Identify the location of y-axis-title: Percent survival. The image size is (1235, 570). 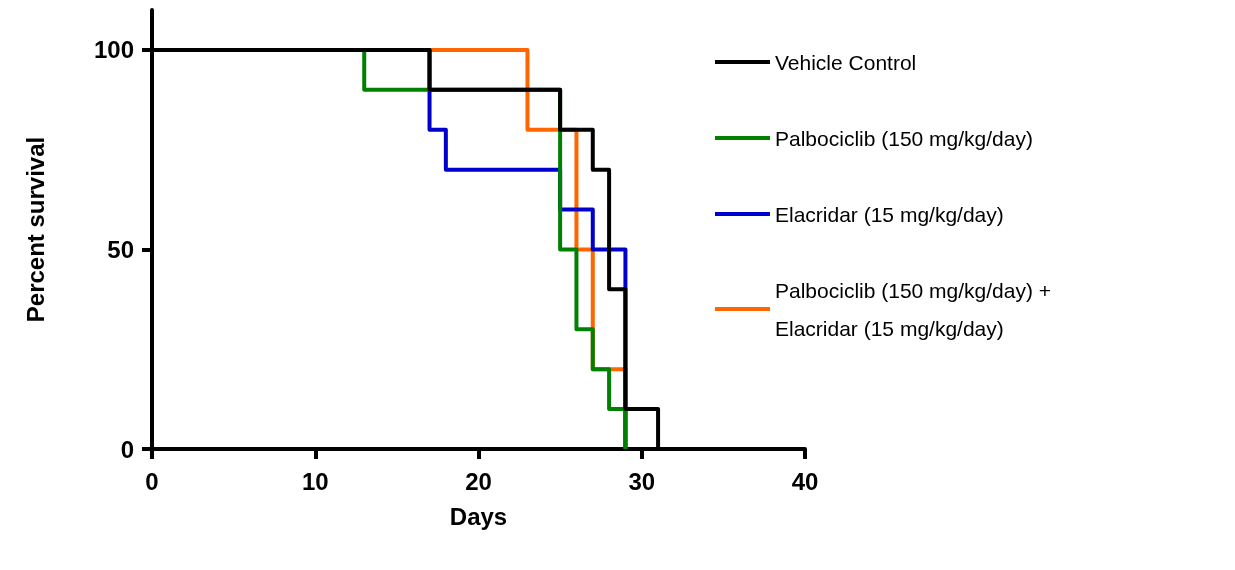
(35, 229).